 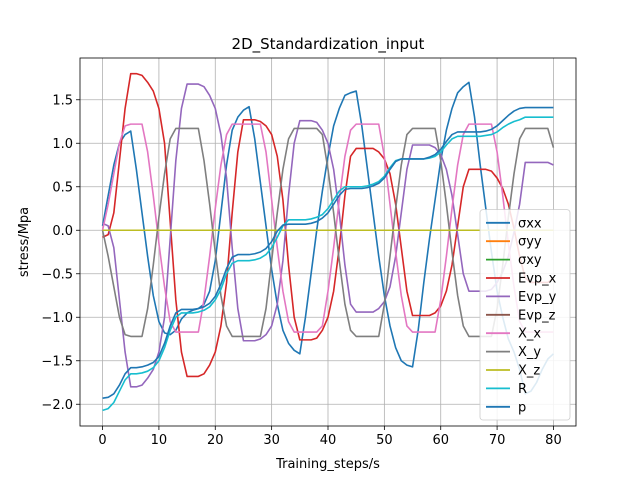 What do you see at coordinates (497, 440) in the screenshot?
I see `x-tick-label: 70` at bounding box center [497, 440].